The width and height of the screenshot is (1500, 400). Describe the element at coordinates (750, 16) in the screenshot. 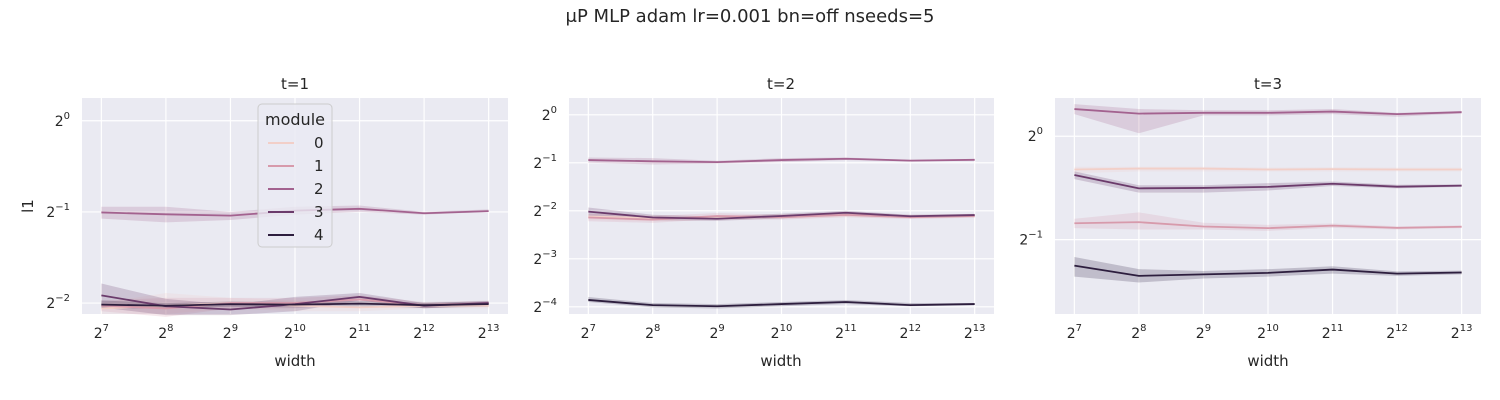

I see `figure-title: μP MLP adam lr=0.001 bn=off nseeds=5` at that location.